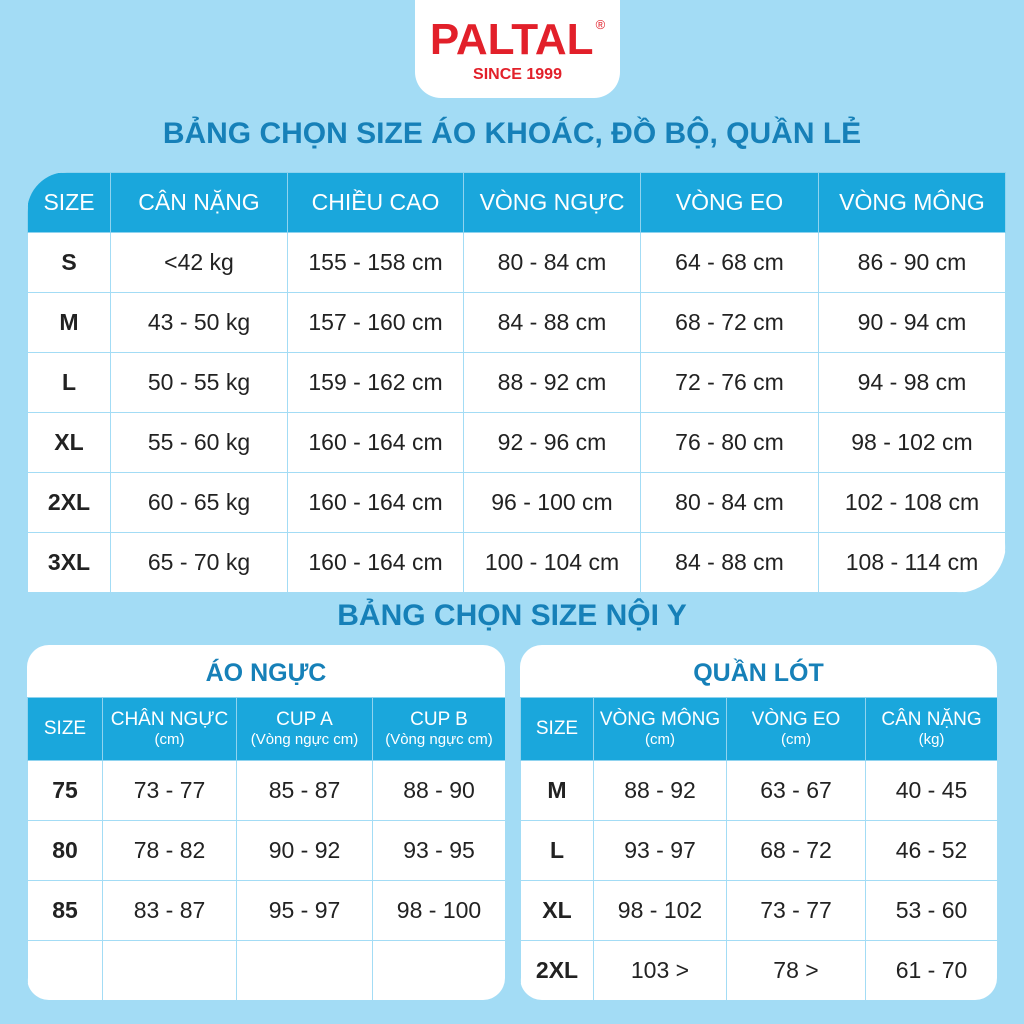  I want to click on table-cell: 76 - 80 cm, so click(729, 442).